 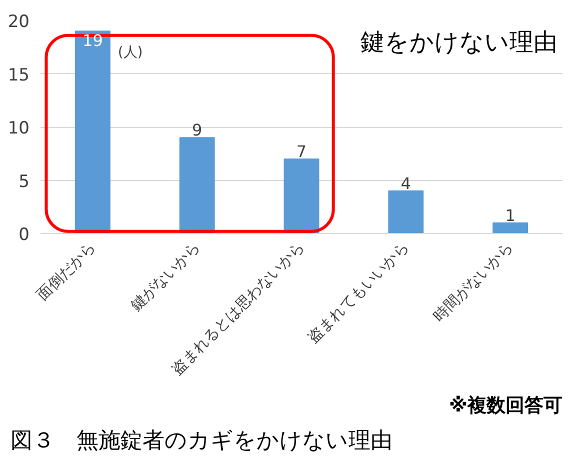 What do you see at coordinates (66, 271) in the screenshot?
I see `x-tick-label: 面倒だから` at bounding box center [66, 271].